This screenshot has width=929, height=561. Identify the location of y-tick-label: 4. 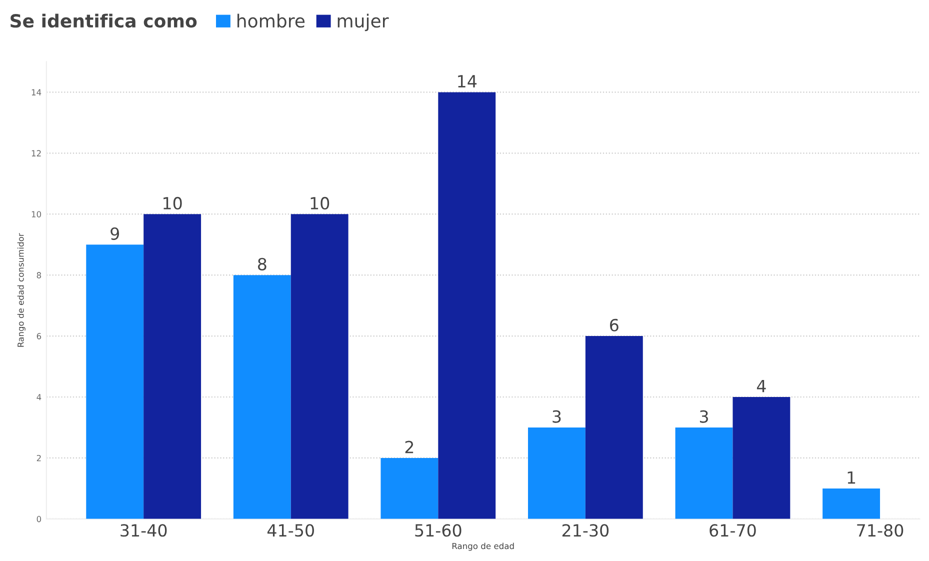
(39, 397).